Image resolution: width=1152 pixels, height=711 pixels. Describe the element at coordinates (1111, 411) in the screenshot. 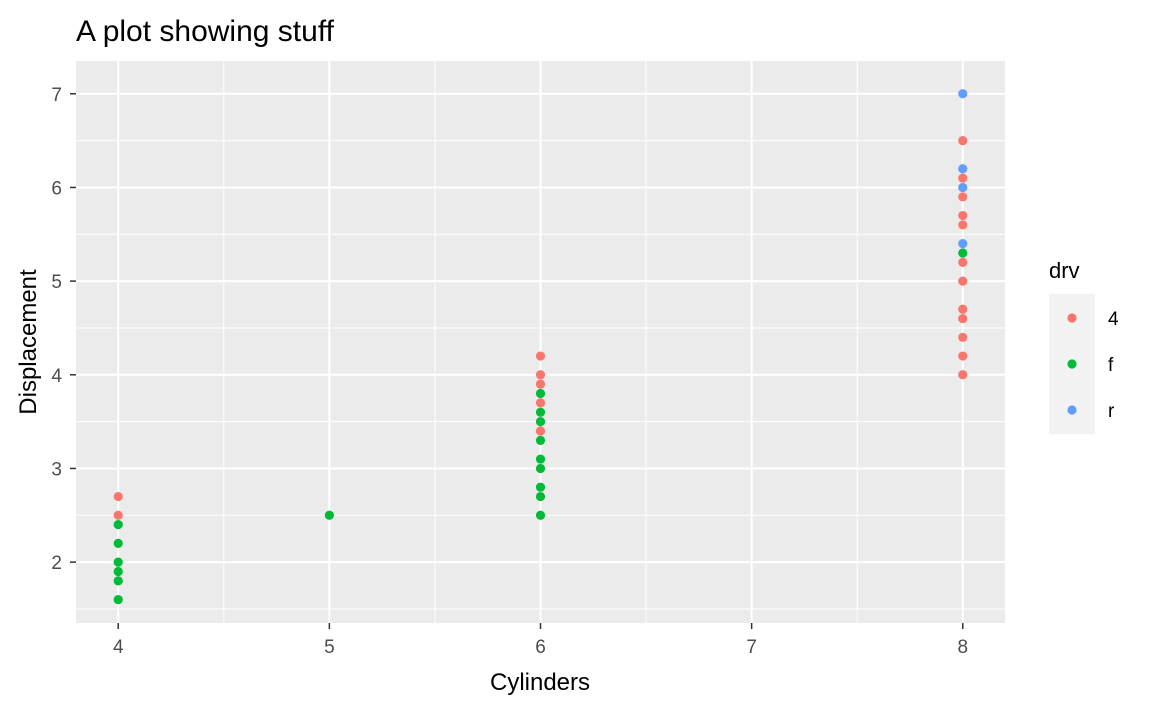

I see `legend-label-r: r` at that location.